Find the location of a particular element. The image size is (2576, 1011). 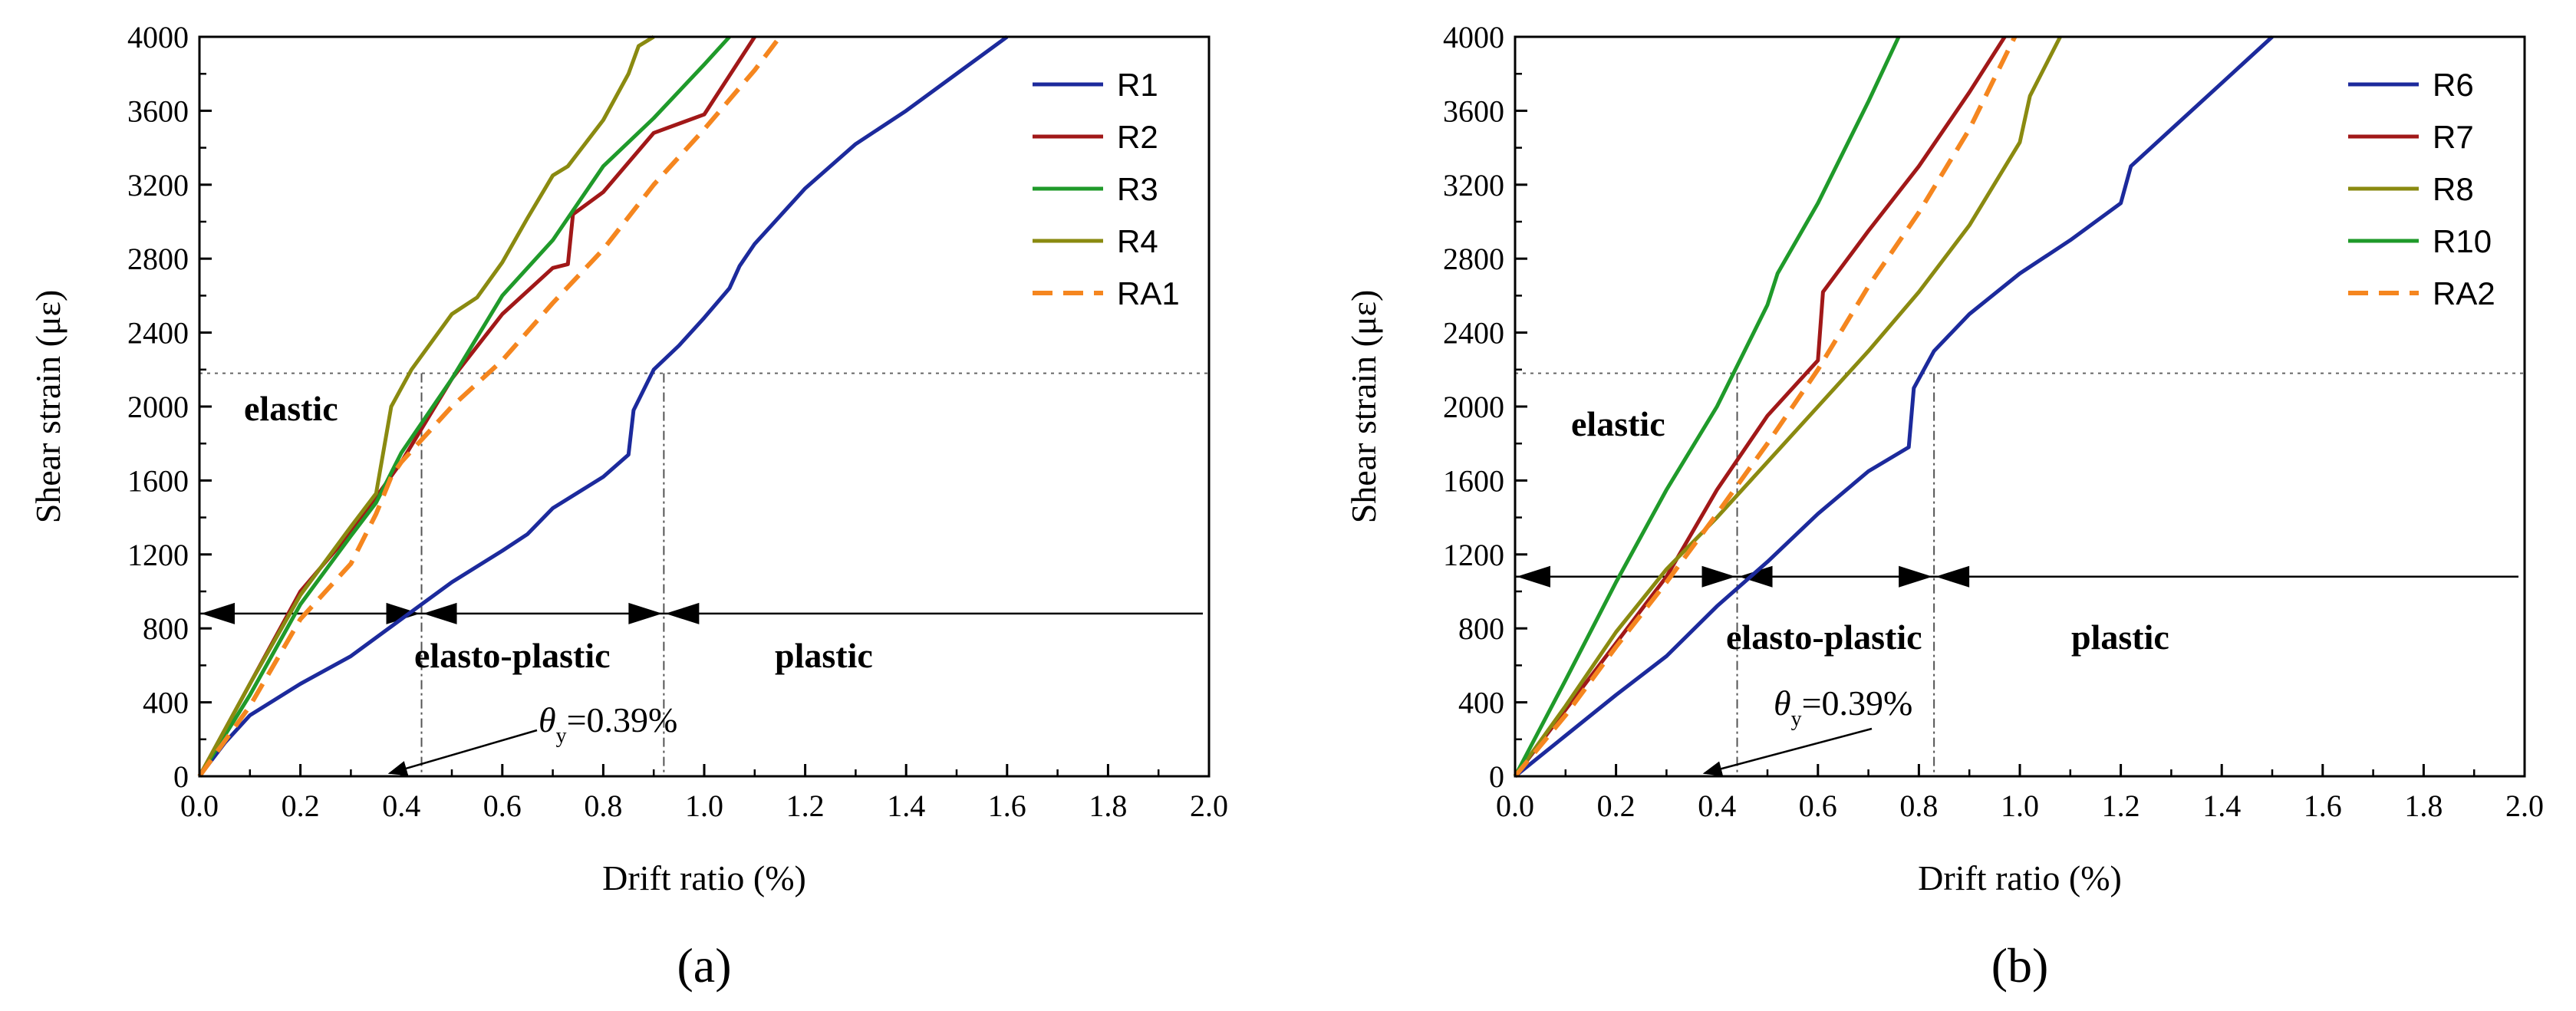

yield-annotation-leader-a is located at coordinates (462, 752).